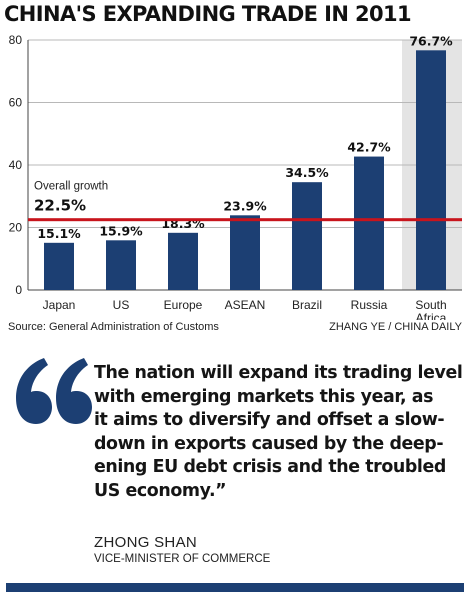 This screenshot has height=597, width=470. What do you see at coordinates (183, 223) in the screenshot?
I see `data-label: 18.3%` at bounding box center [183, 223].